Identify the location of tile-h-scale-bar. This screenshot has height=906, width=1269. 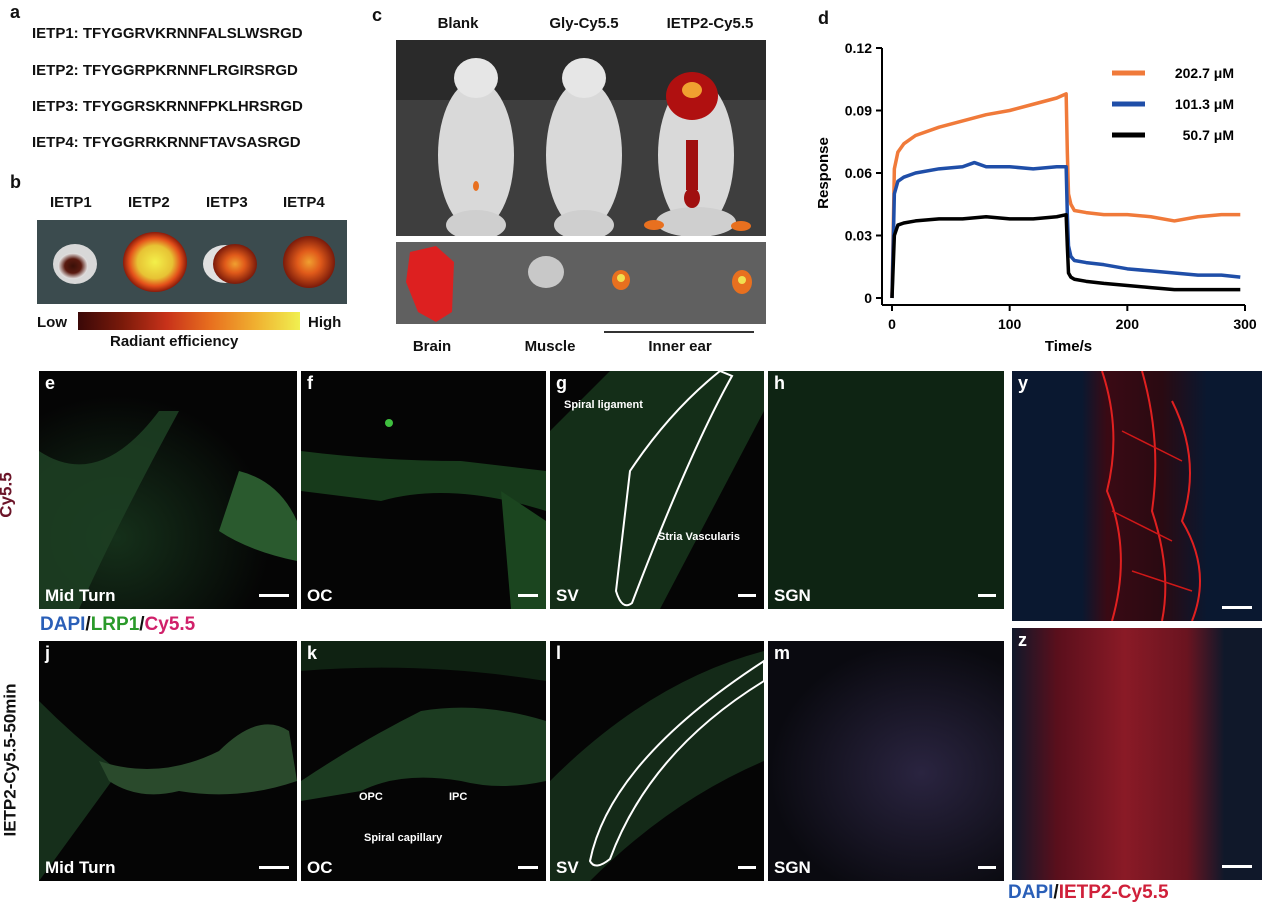
(987, 595).